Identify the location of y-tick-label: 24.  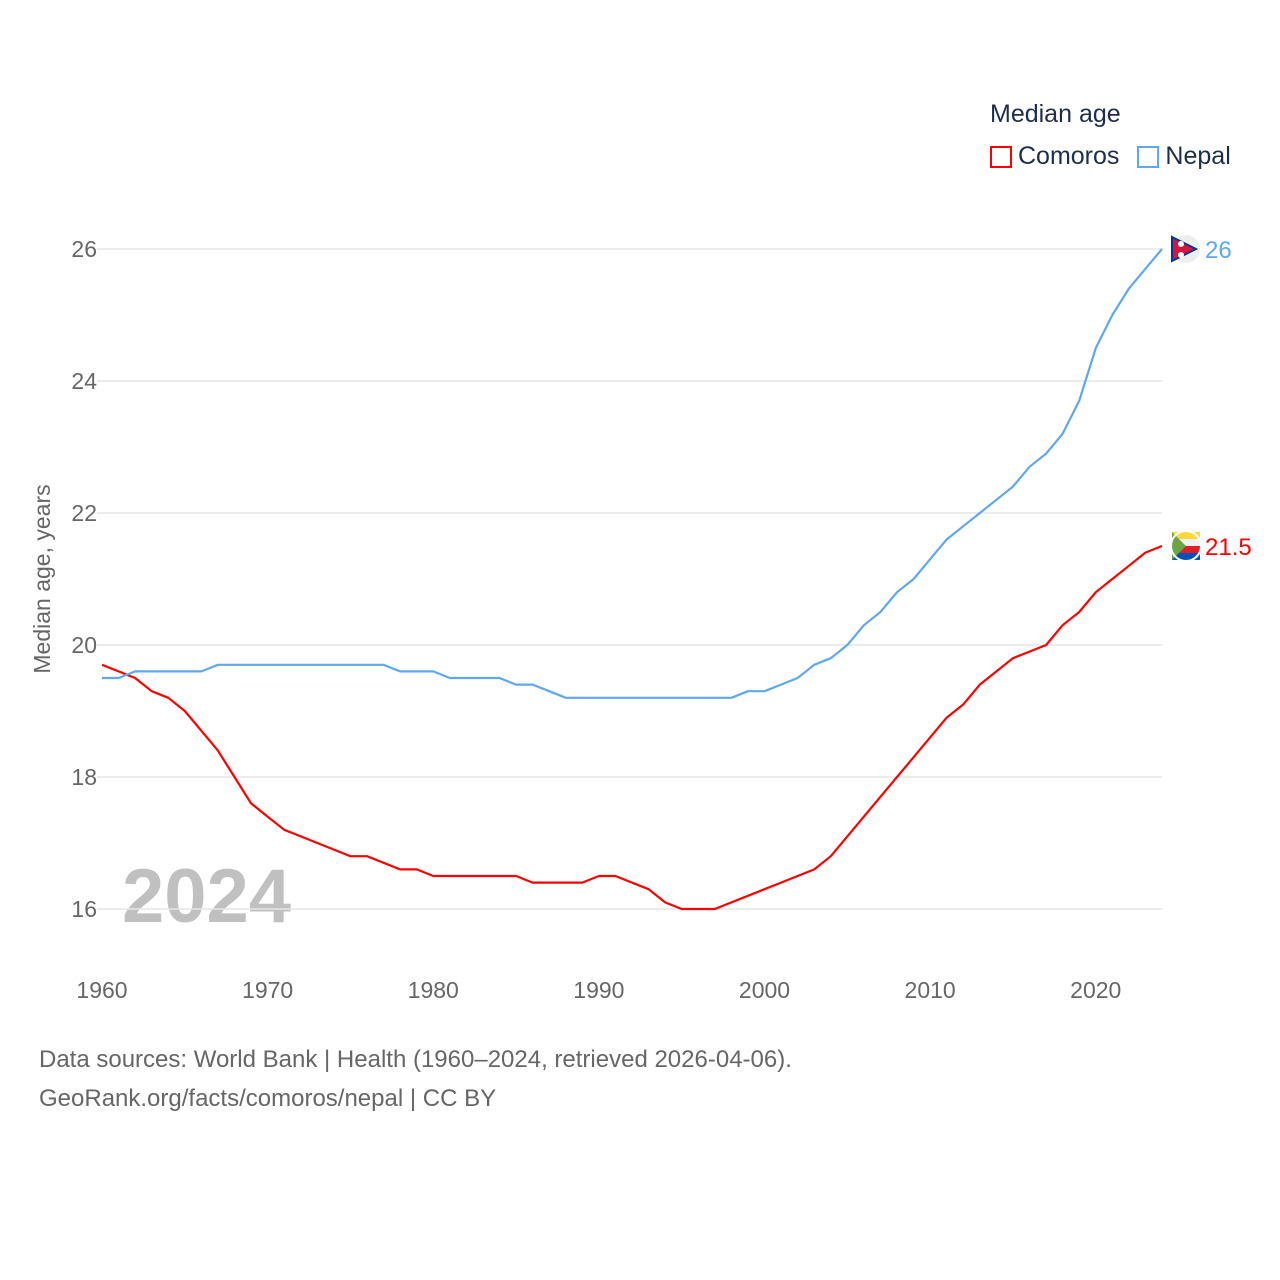
(84, 381).